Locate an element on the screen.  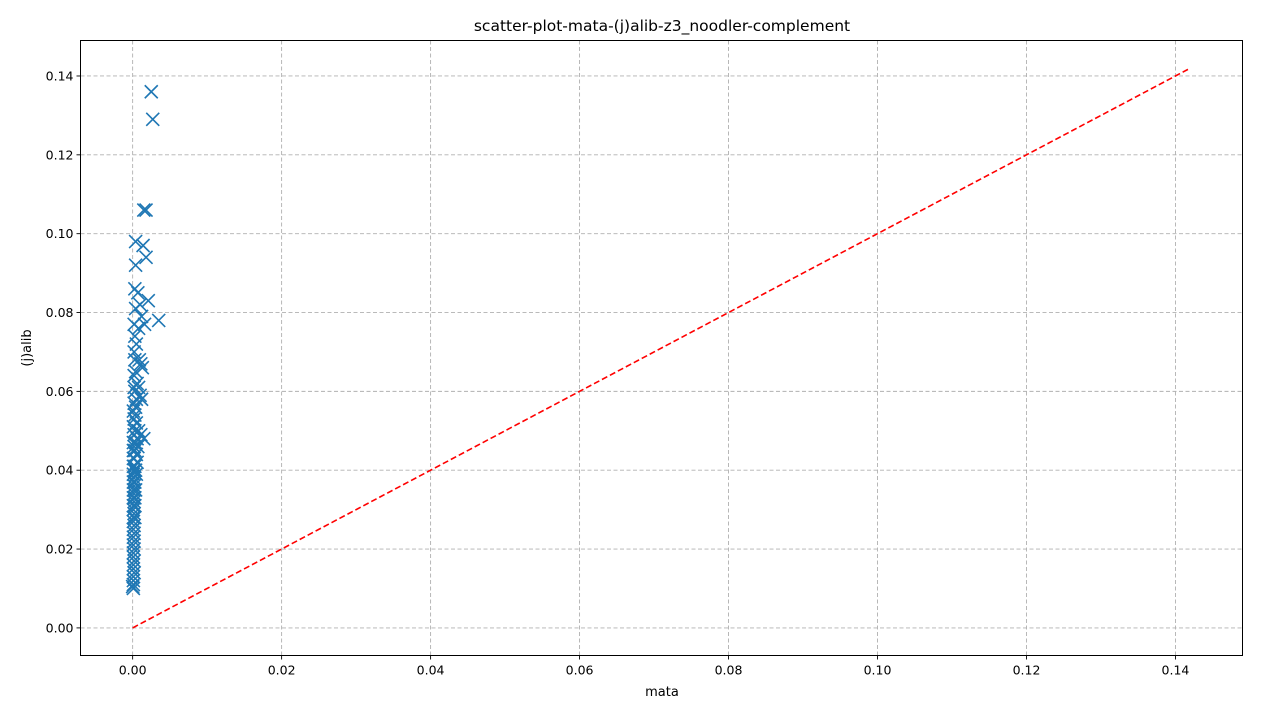
x-axis-label: mata is located at coordinates (662, 692).